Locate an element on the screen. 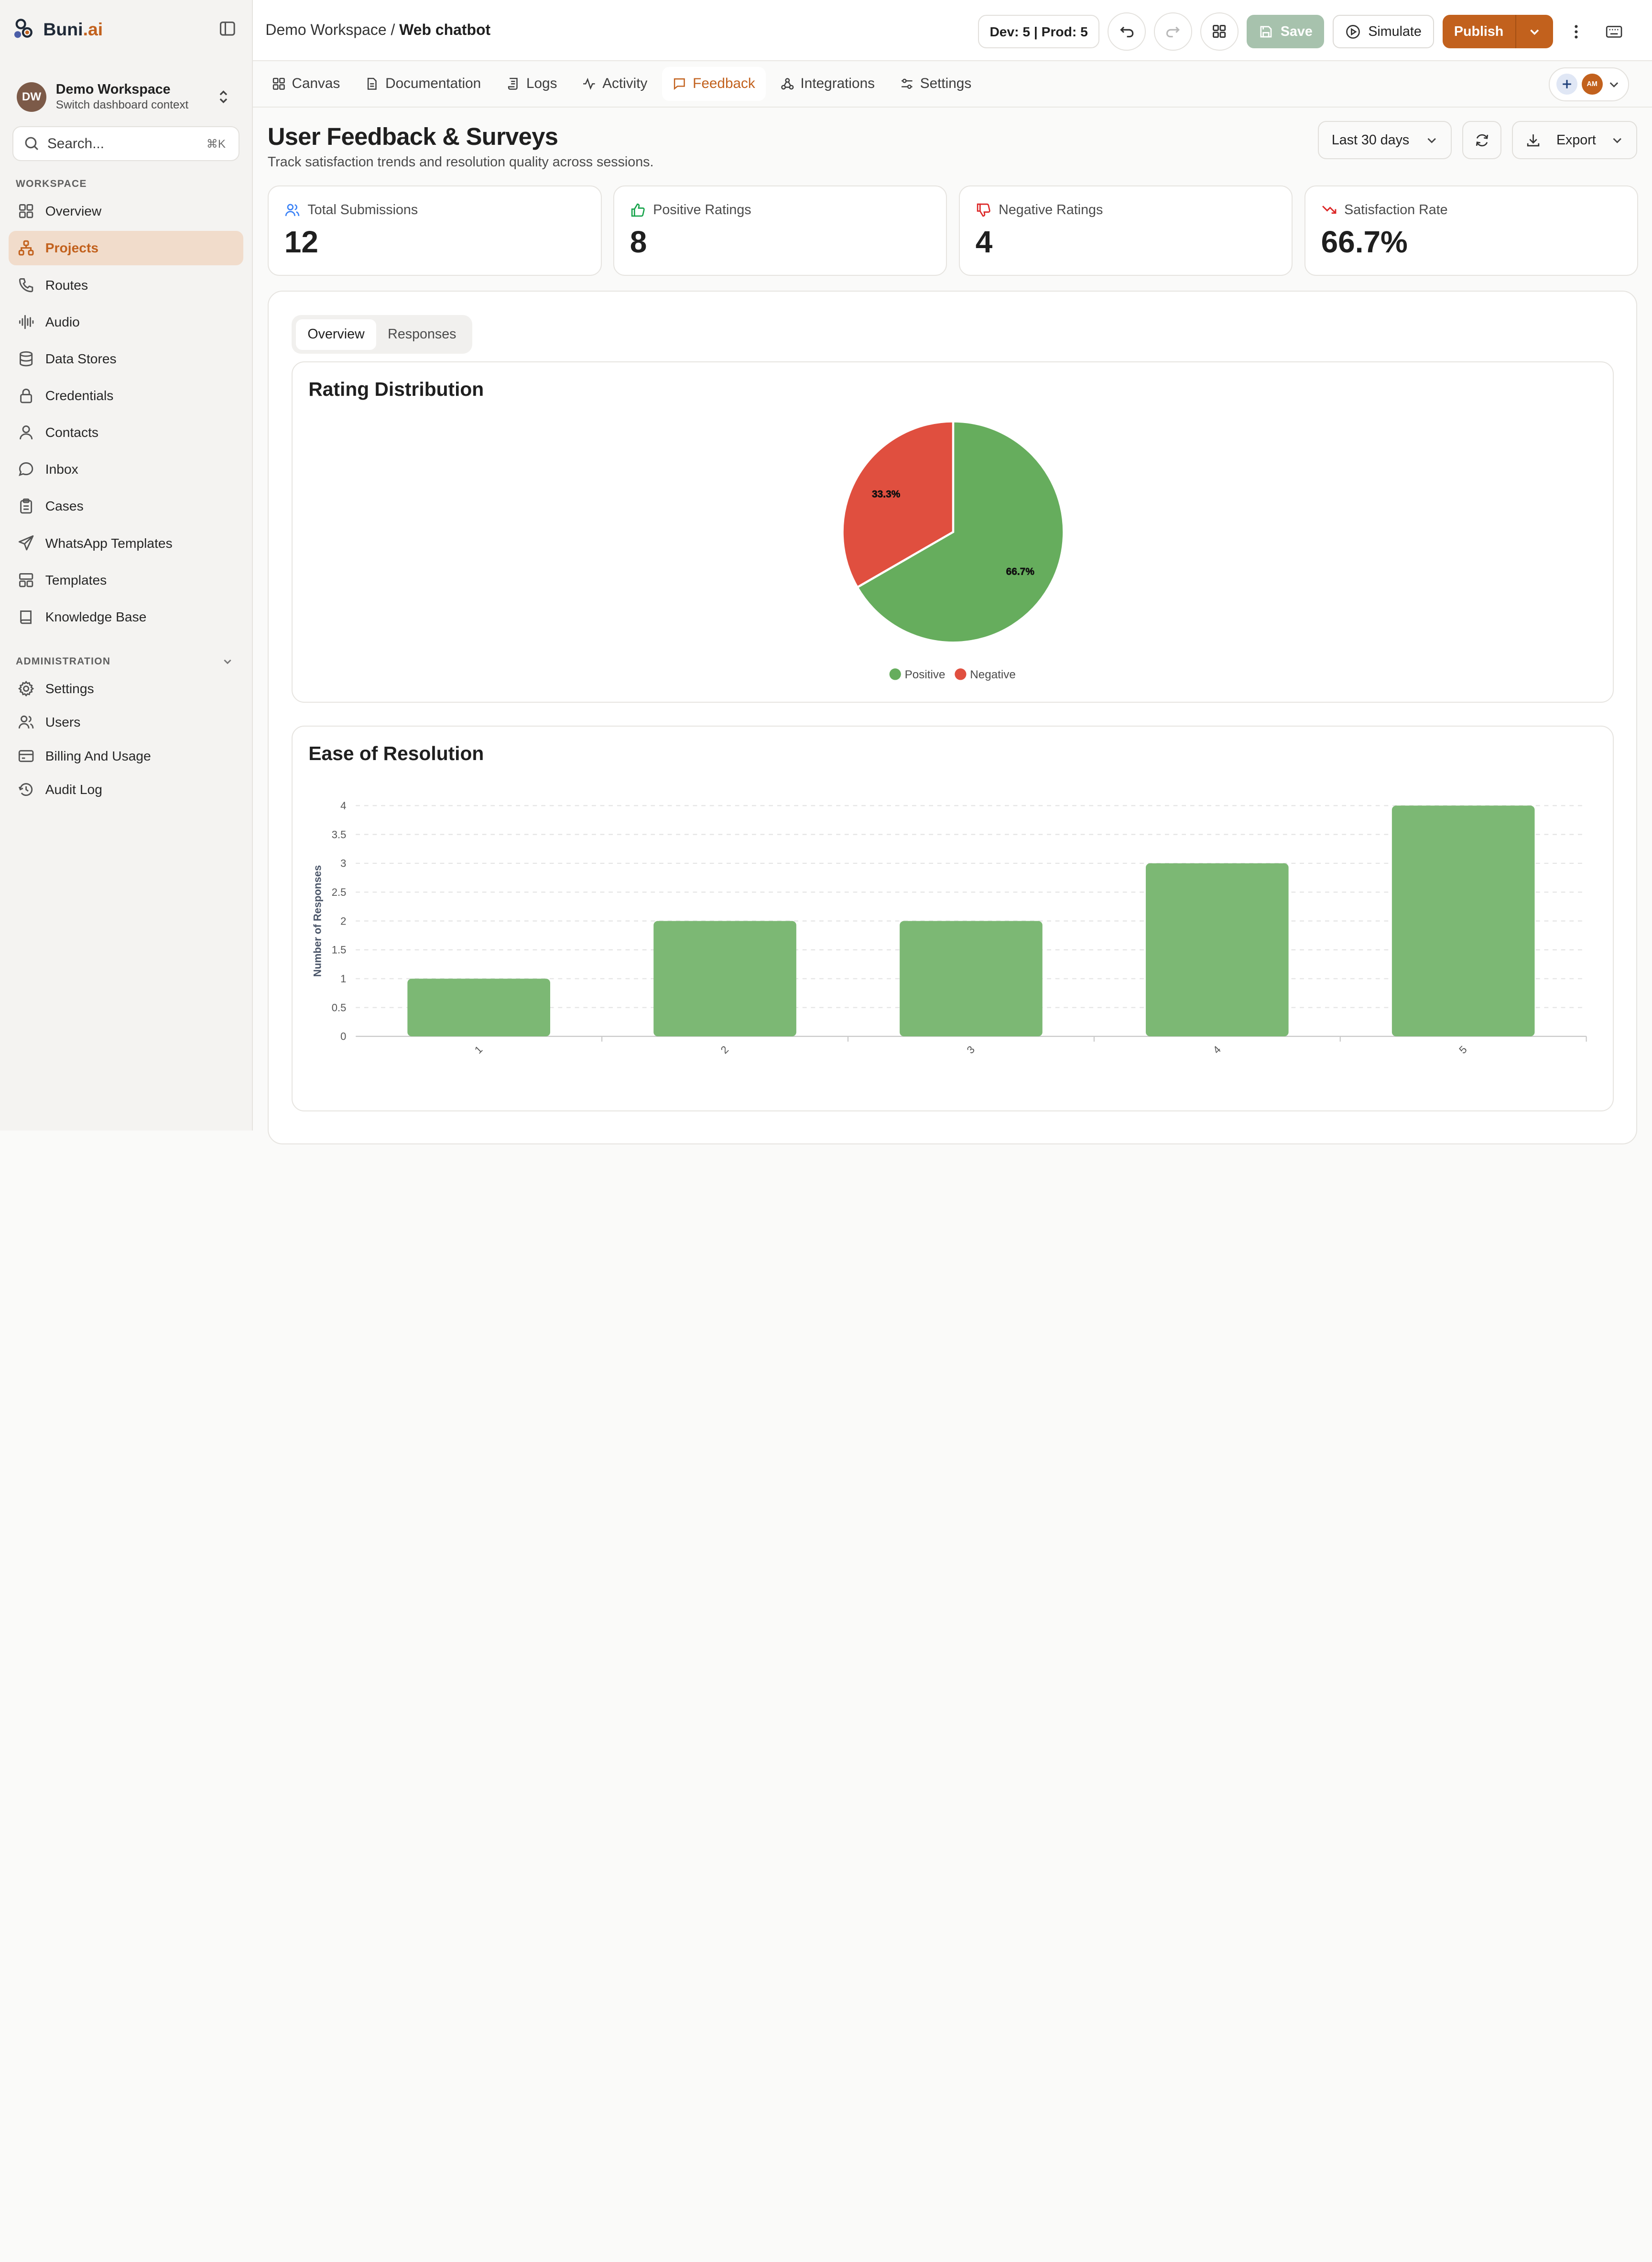 This screenshot has width=1652, height=2262. breadcrumb: Demo Workspace / Web chatbot is located at coordinates (377, 30).